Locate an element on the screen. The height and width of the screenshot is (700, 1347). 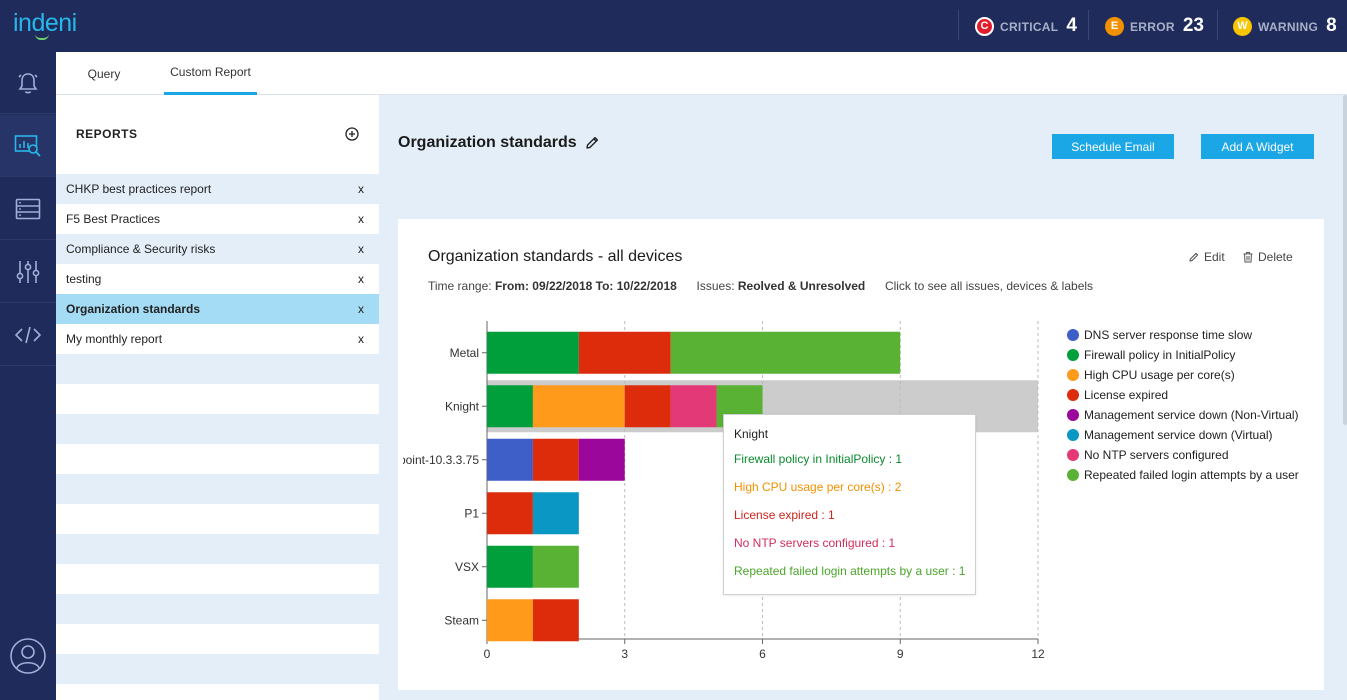
report-item: CHKP best practices report x is located at coordinates (217, 189).